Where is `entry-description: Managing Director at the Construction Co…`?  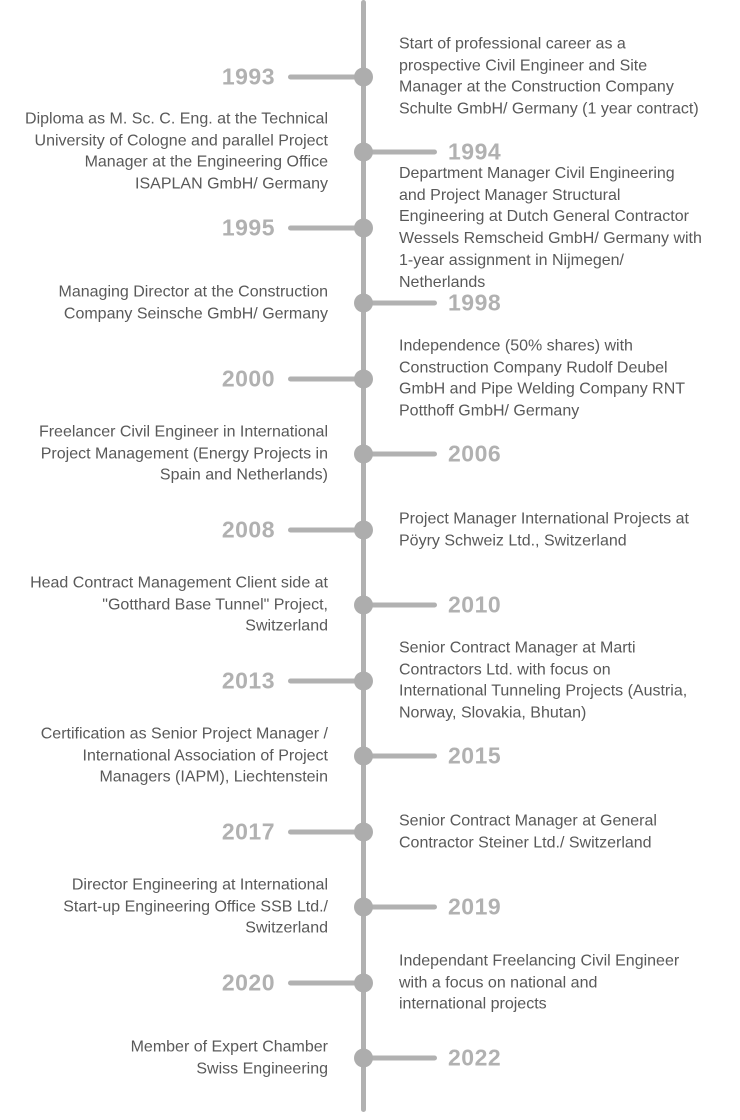 entry-description: Managing Director at the Construction Co… is located at coordinates (193, 302).